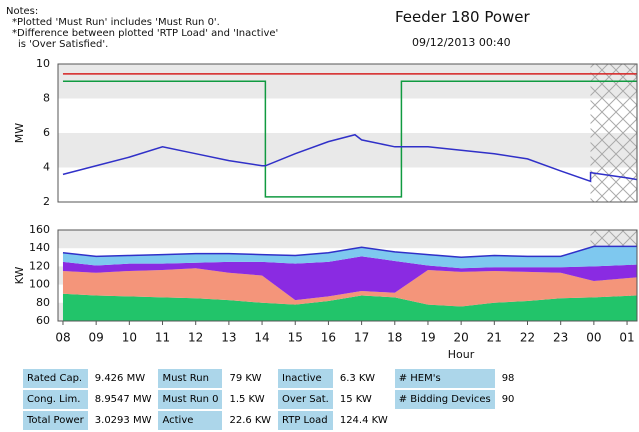  Describe the element at coordinates (363, 420) in the screenshot. I see `stat-value: 124.4 KW` at that location.